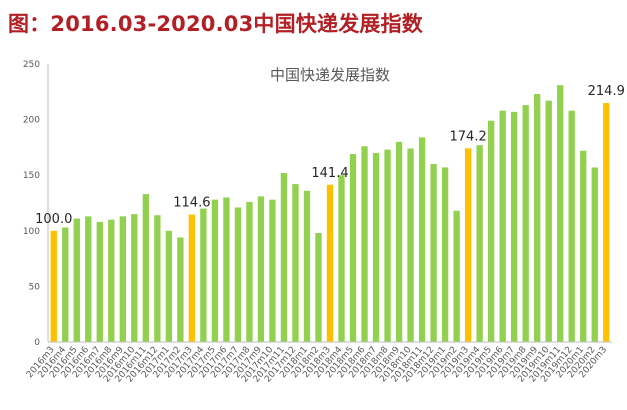  I want to click on y-tick-label: 150, so click(31, 176).